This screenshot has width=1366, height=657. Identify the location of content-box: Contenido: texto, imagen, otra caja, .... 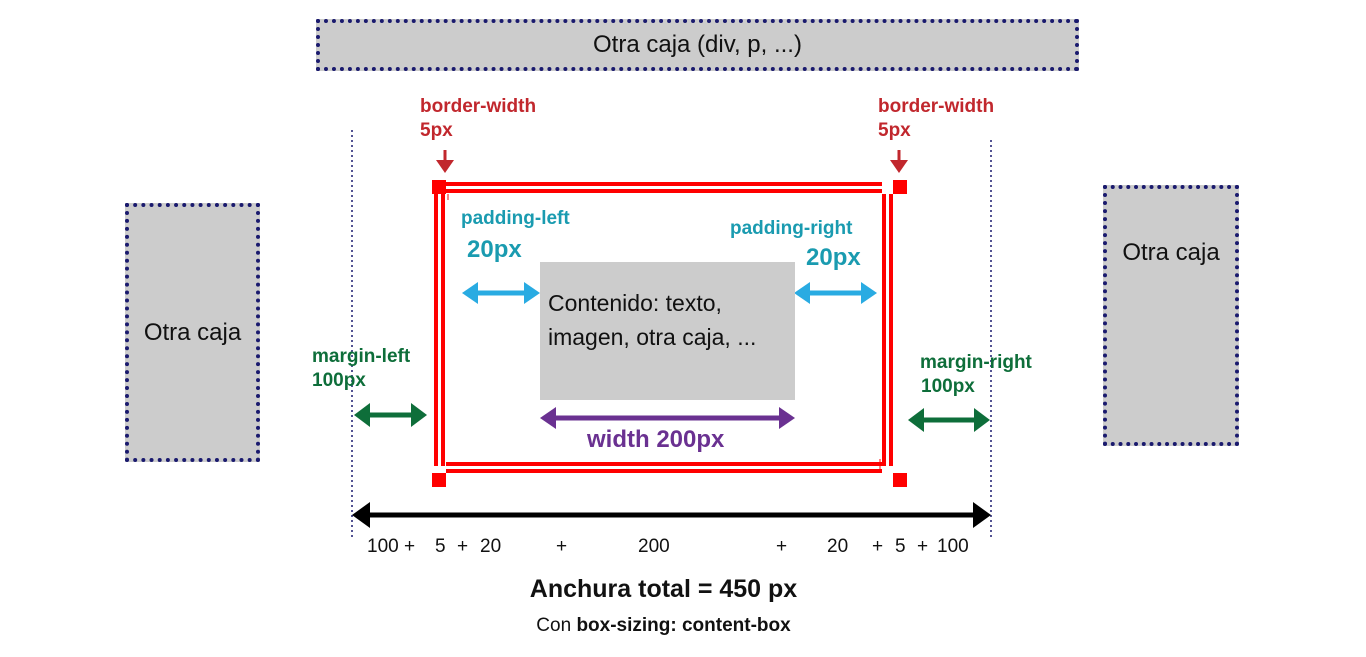
(667, 331).